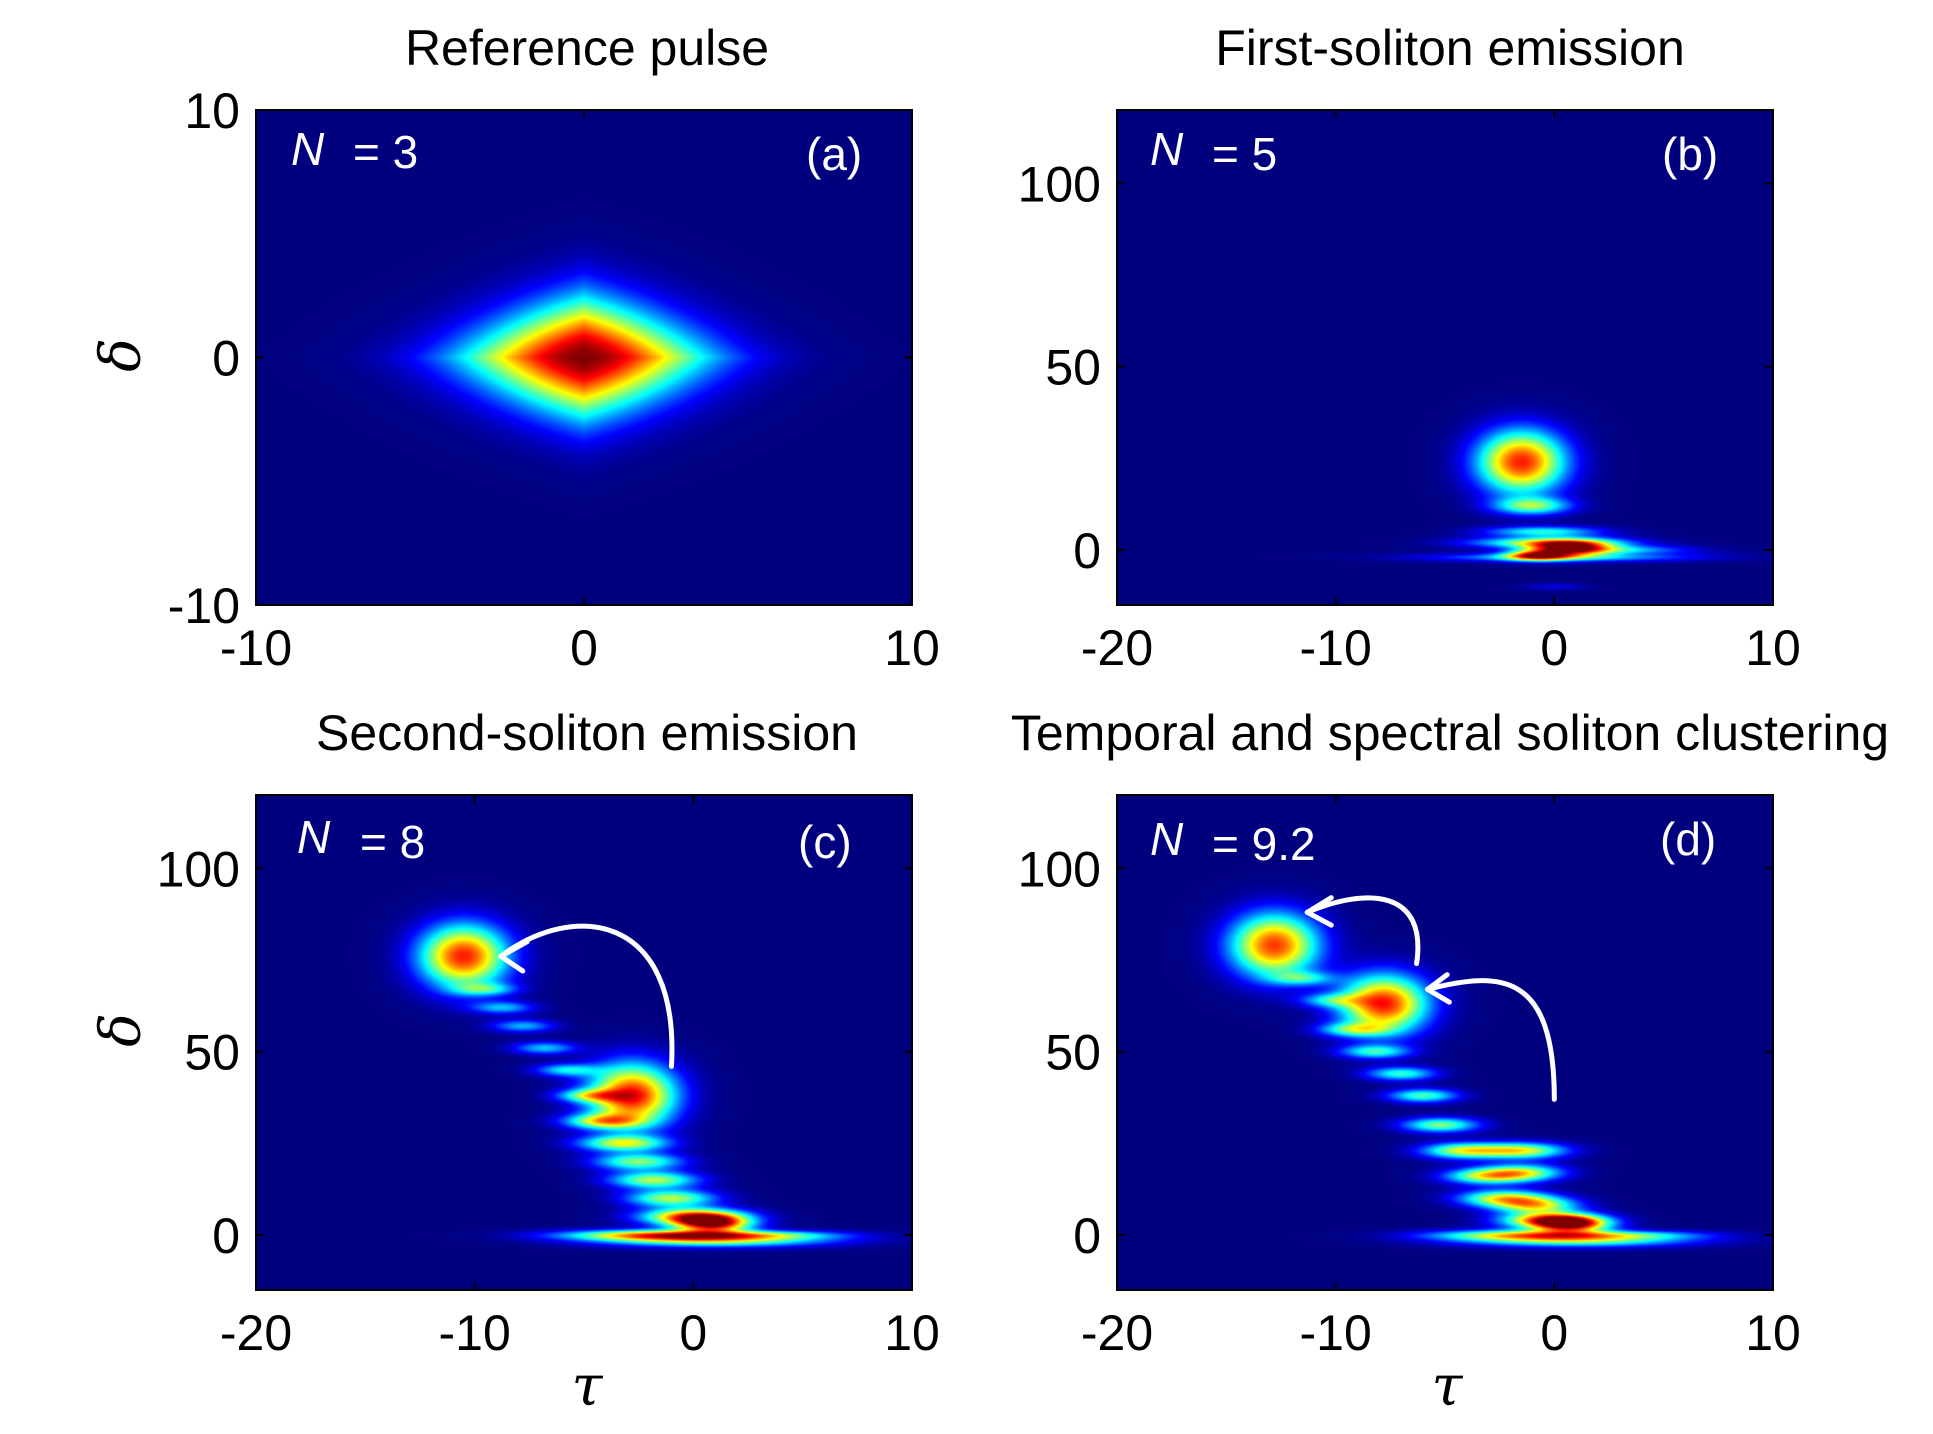 The image size is (1933, 1434). What do you see at coordinates (1167, 149) in the screenshot?
I see `panel-b-n-symbol: N` at bounding box center [1167, 149].